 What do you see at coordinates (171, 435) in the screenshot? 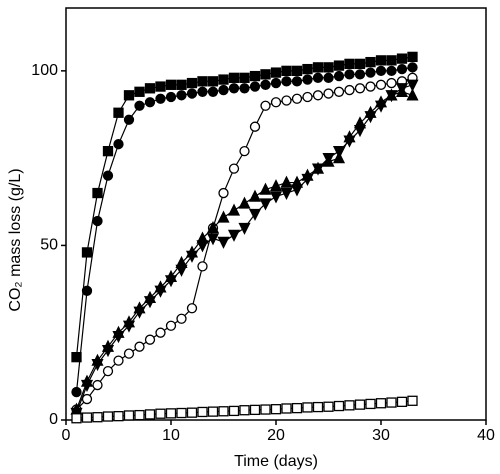
I see `x-tick-label: 10` at bounding box center [171, 435].